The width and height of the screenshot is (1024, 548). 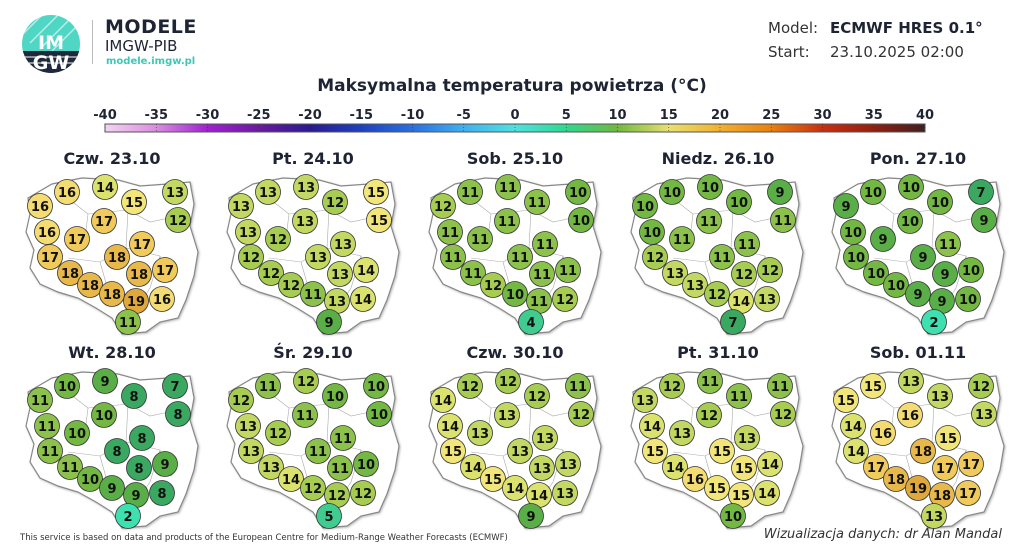 What do you see at coordinates (968, 494) in the screenshot?
I see `station-value: 17` at bounding box center [968, 494].